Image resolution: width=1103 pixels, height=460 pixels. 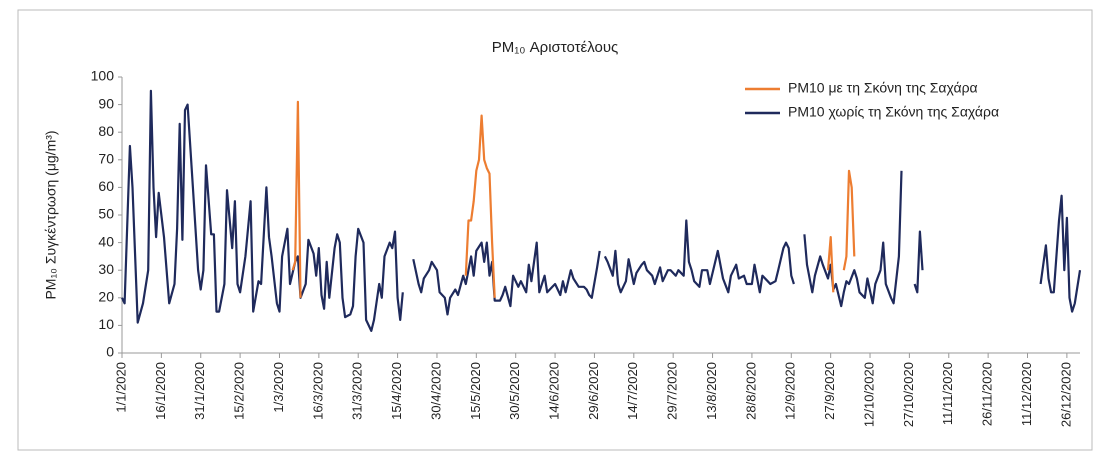 I want to click on legend-label: PM10 χωρίς τη Σκόνη της Σαχάρα, so click(x=893, y=112).